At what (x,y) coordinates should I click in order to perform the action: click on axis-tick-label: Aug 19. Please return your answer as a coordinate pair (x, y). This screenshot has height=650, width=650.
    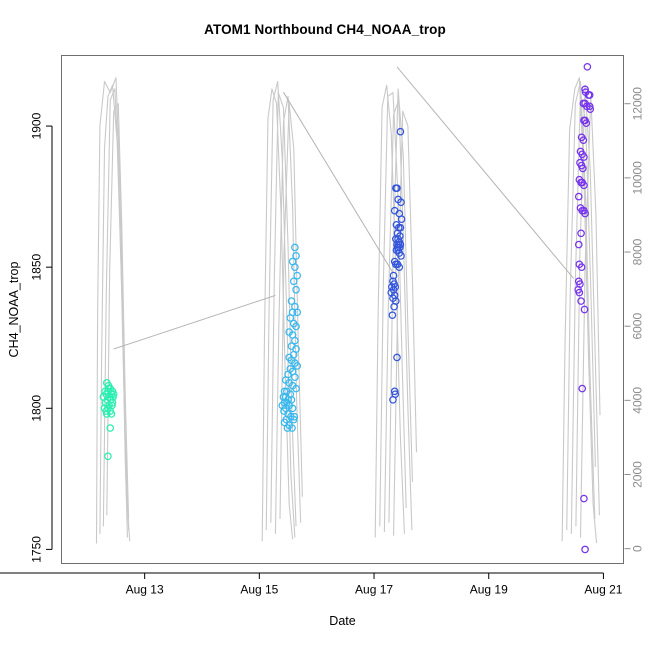
    Looking at the image, I should click on (489, 590).